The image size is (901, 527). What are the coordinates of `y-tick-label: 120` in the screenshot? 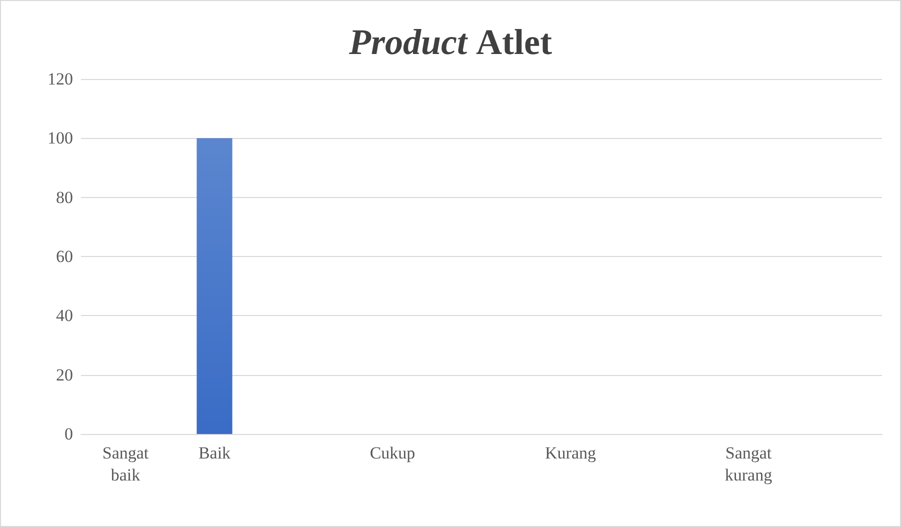 It's located at (60, 79).